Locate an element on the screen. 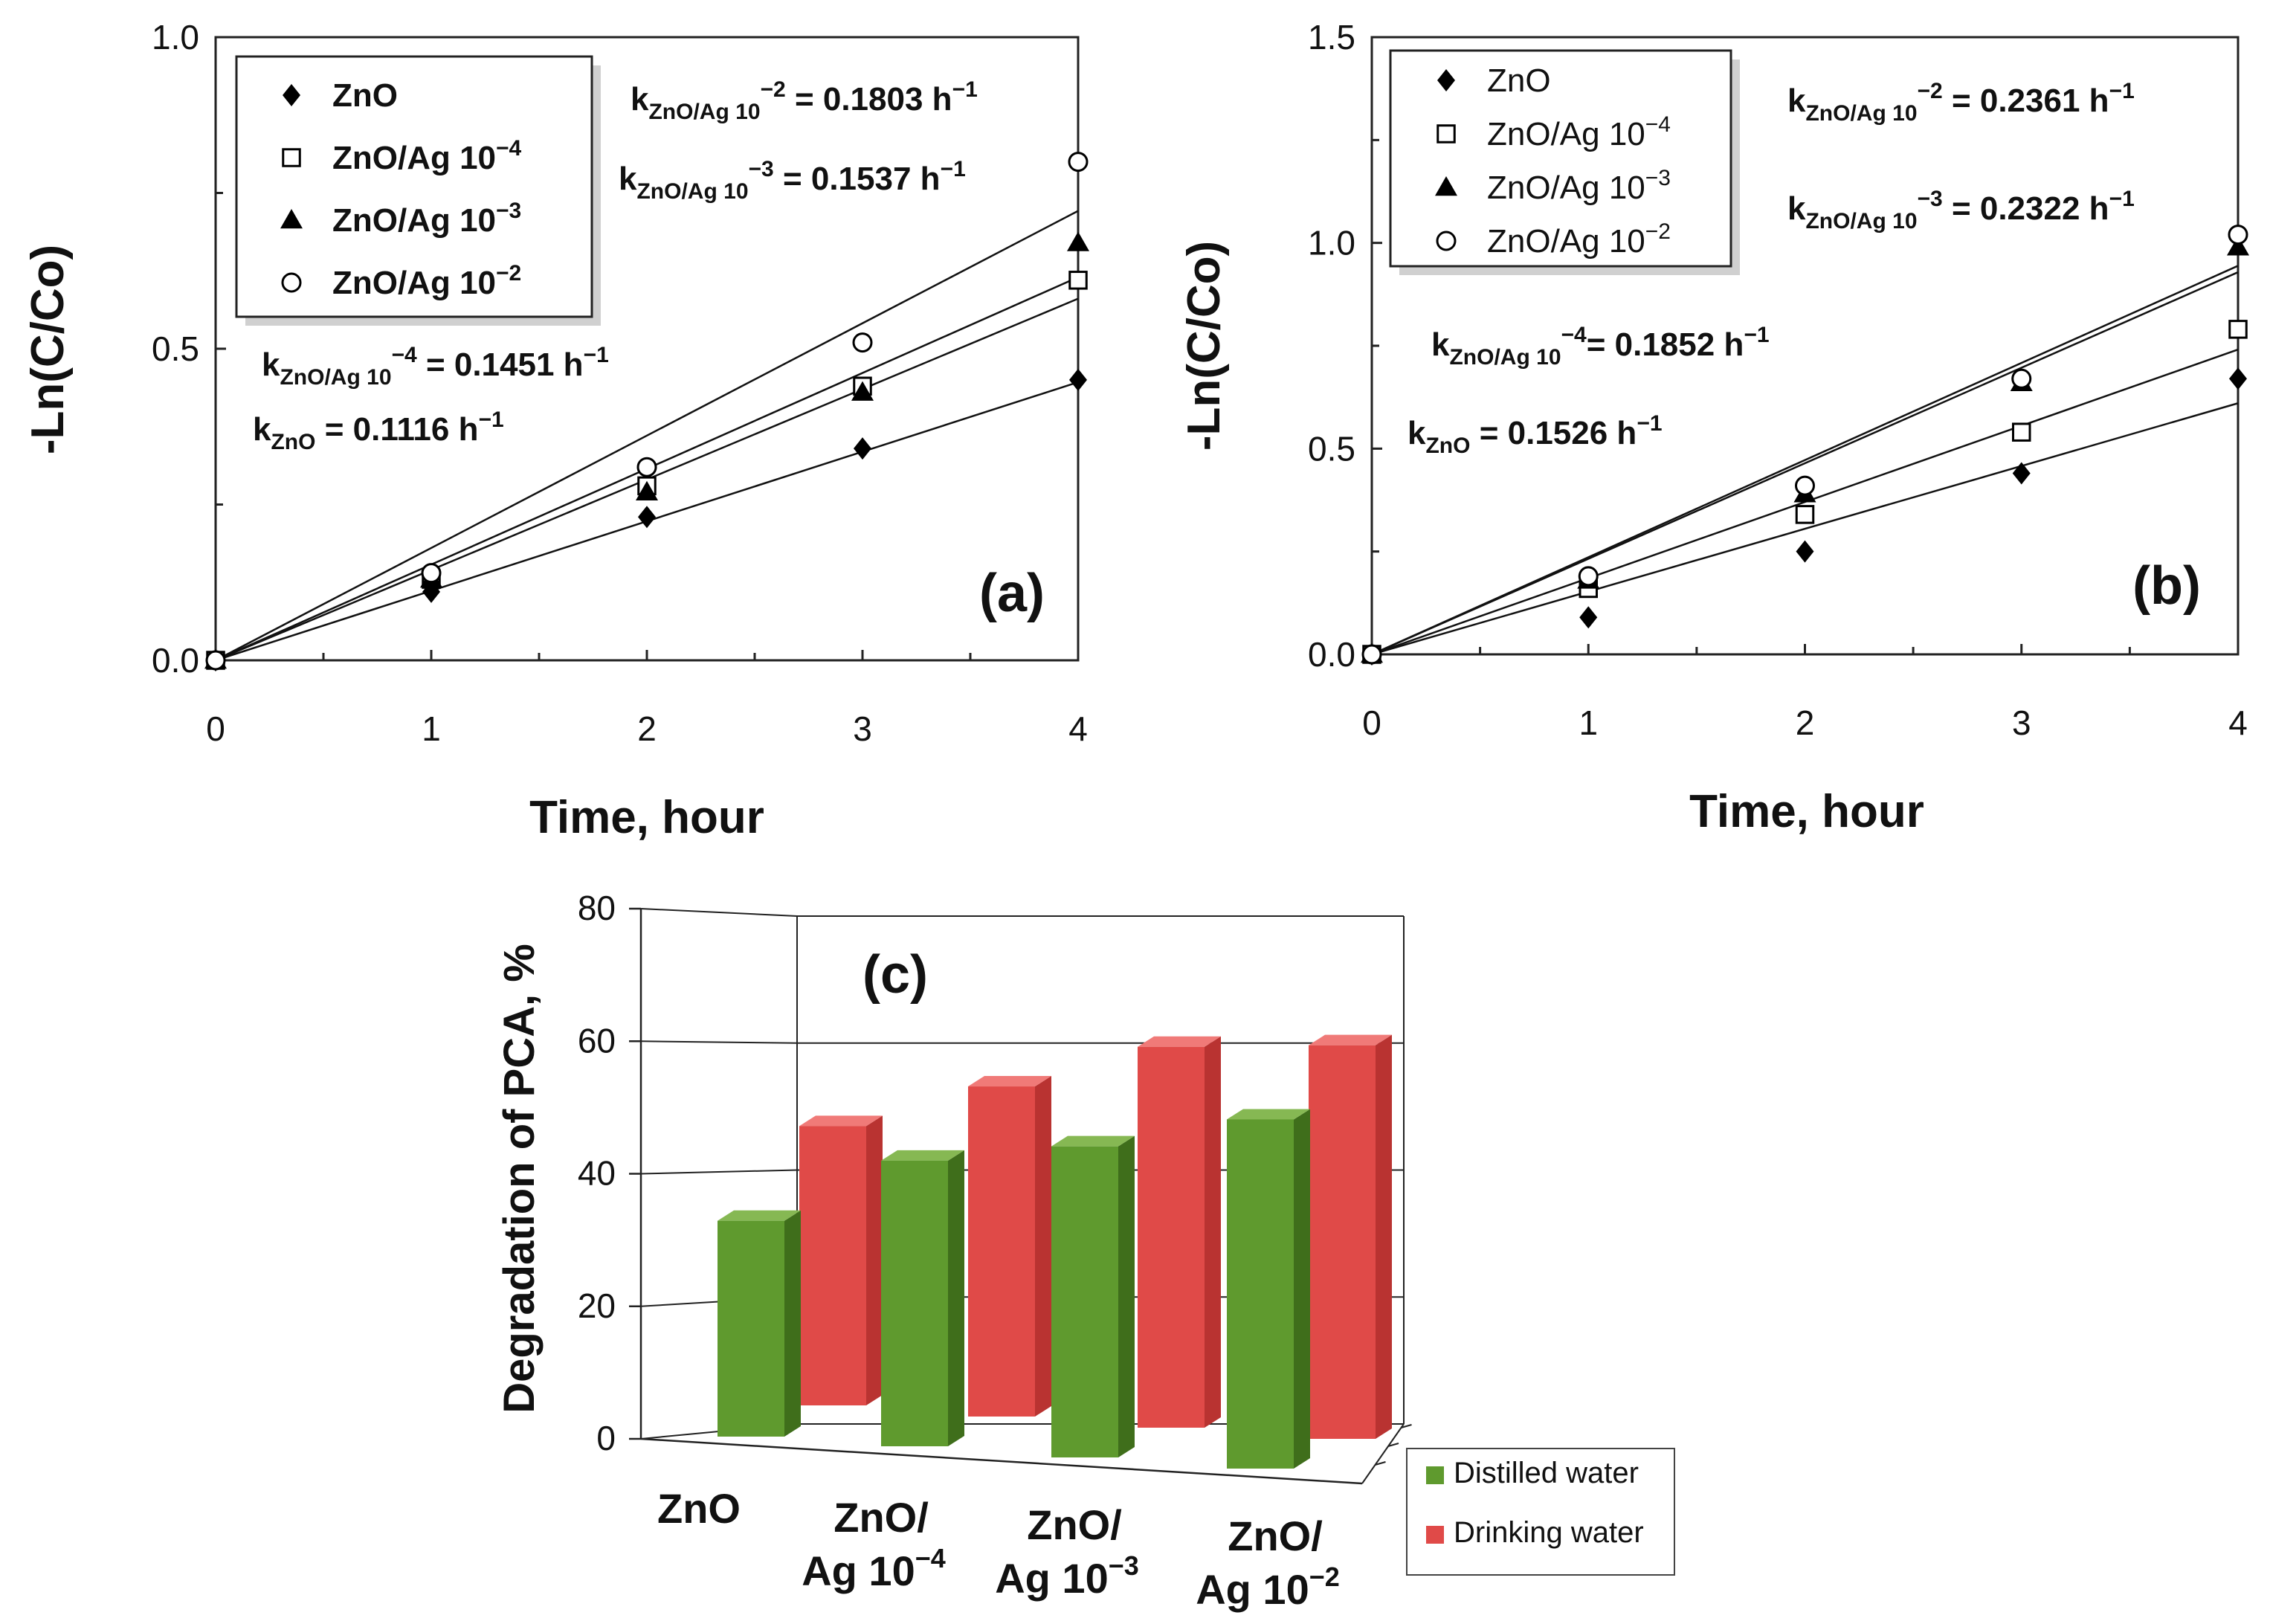 Image resolution: width=2270 pixels, height=1624 pixels. category-label: ZnO is located at coordinates (699, 1508).